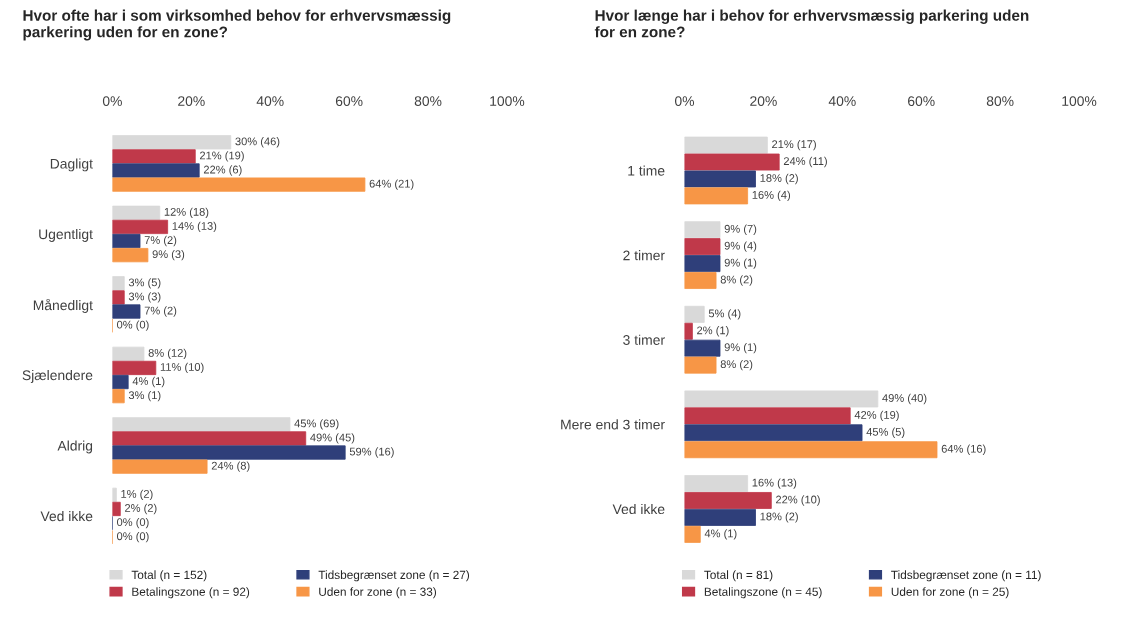  I want to click on data-label: 49% (40), so click(904, 399).